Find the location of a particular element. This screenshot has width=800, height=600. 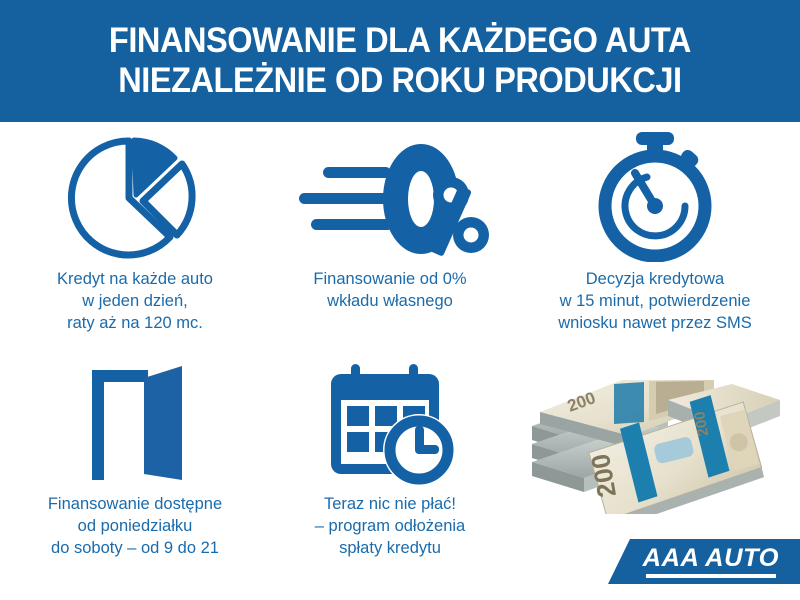

money-stacks-photo: 200 200 200 is located at coordinates (654, 447).